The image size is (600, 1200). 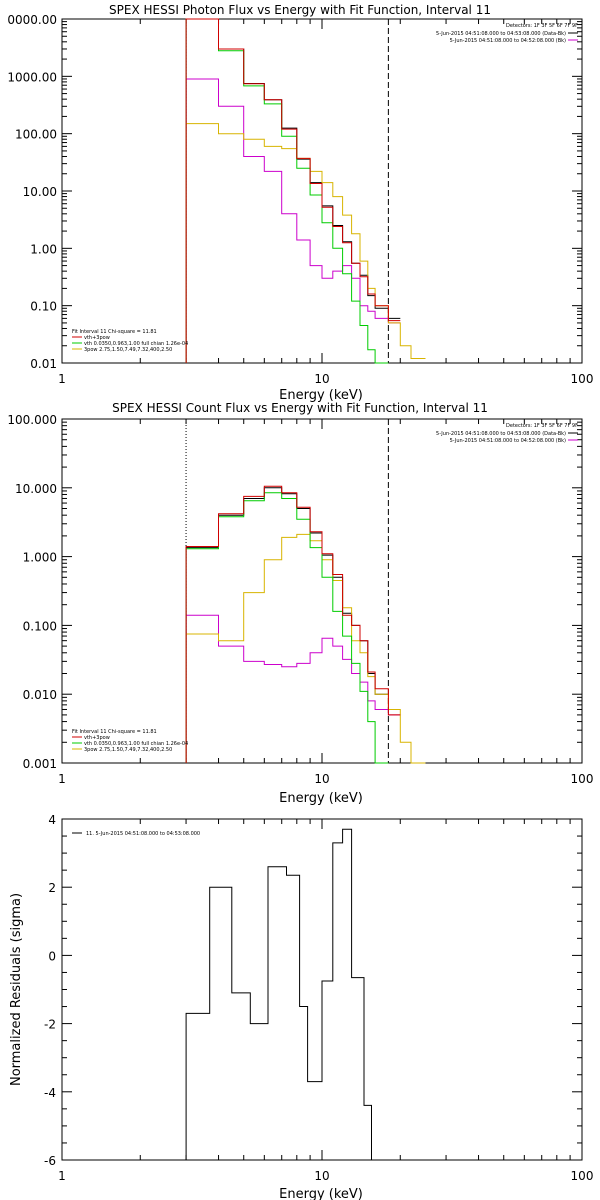 What do you see at coordinates (32, 77) in the screenshot?
I see `y-tick-label: 1000.00` at bounding box center [32, 77].